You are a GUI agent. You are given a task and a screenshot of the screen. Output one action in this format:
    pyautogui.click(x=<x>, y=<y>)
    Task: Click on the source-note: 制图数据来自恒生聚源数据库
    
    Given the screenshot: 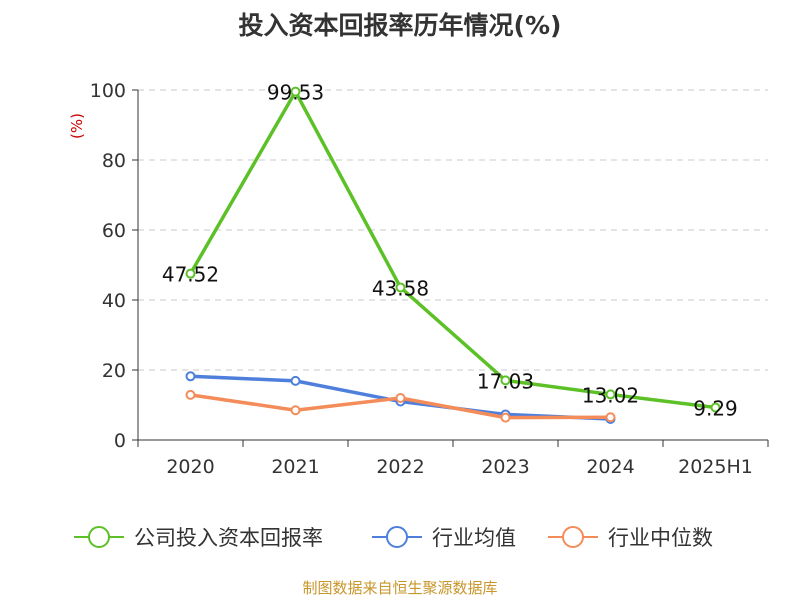 What is the action you would take?
    pyautogui.click(x=400, y=588)
    